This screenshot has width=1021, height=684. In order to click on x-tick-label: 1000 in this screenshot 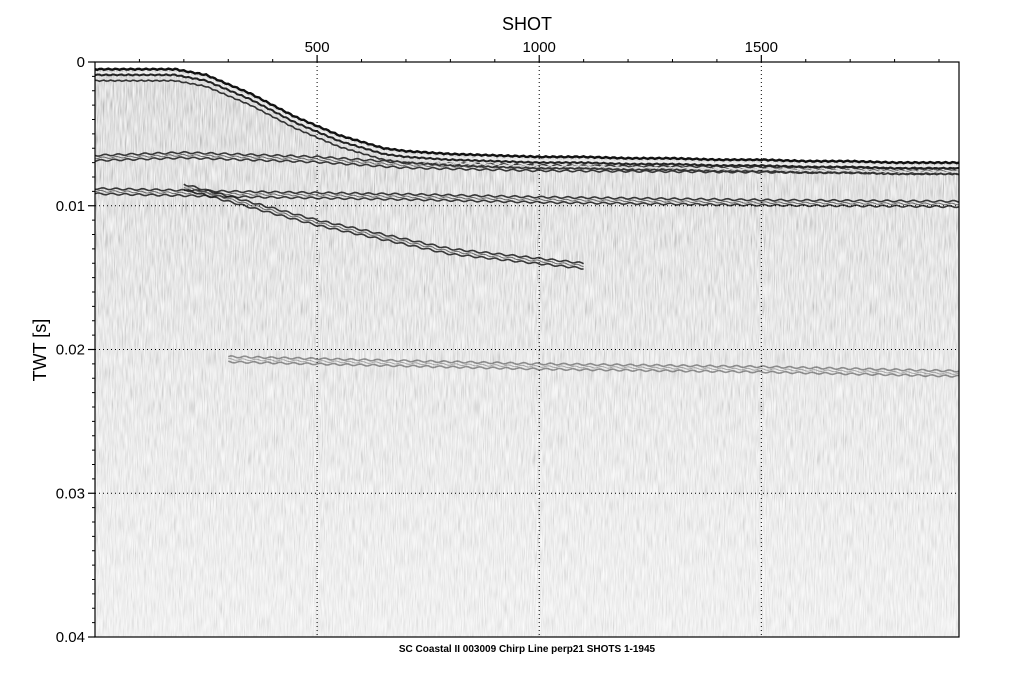, I will do `click(539, 47)`.